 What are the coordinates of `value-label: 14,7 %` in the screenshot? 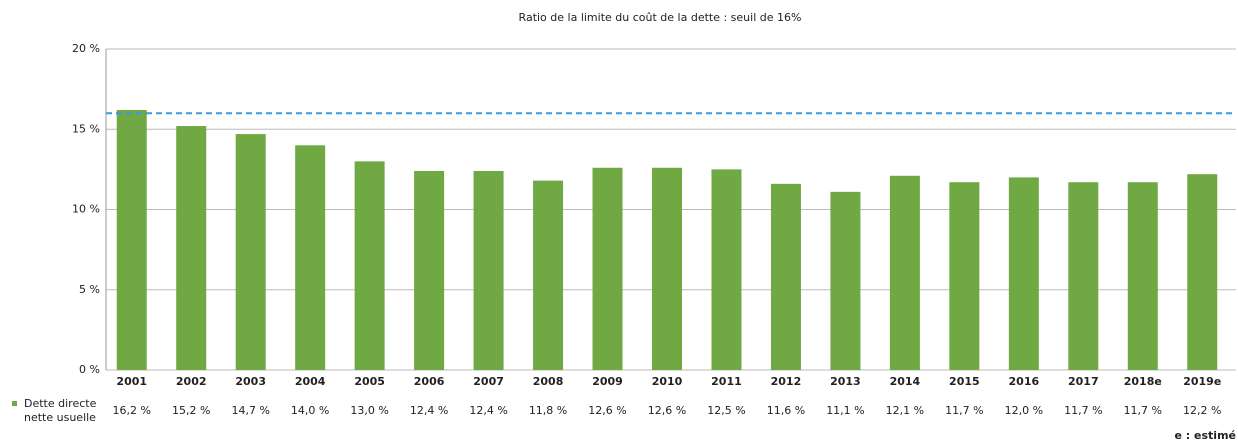 It's located at (250, 410).